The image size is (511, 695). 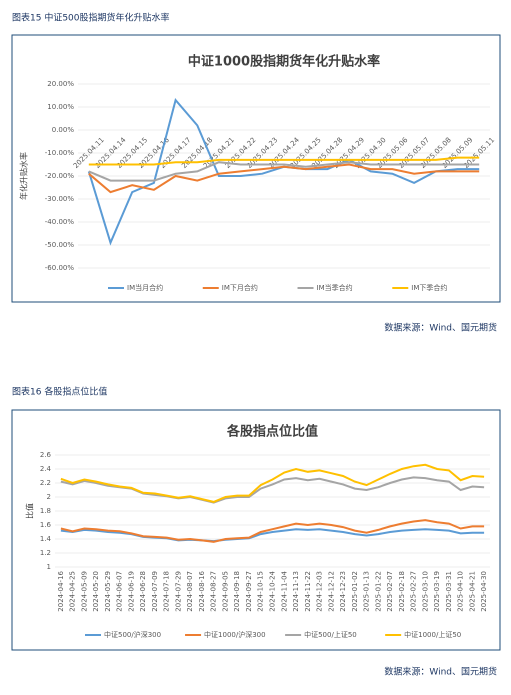 I want to click on x-tick-label: 2024-12-03, so click(x=320, y=591).